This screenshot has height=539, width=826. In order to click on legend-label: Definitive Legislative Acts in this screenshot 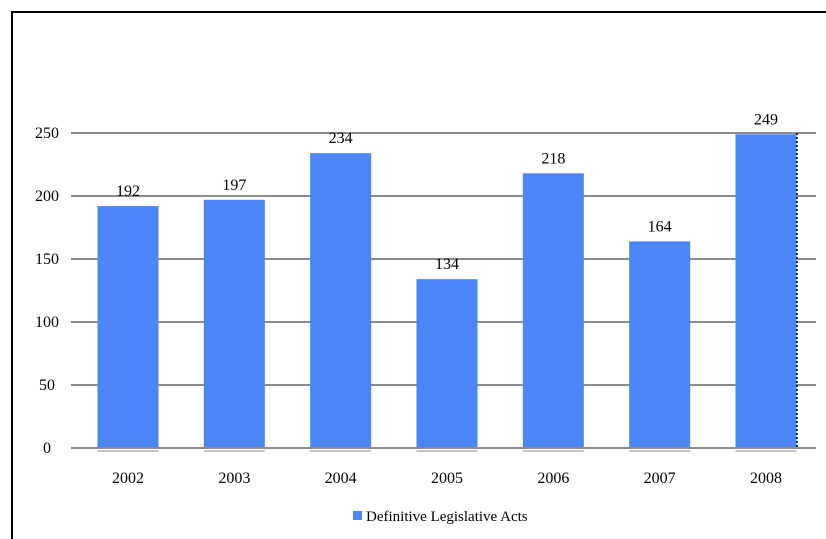, I will do `click(447, 517)`.